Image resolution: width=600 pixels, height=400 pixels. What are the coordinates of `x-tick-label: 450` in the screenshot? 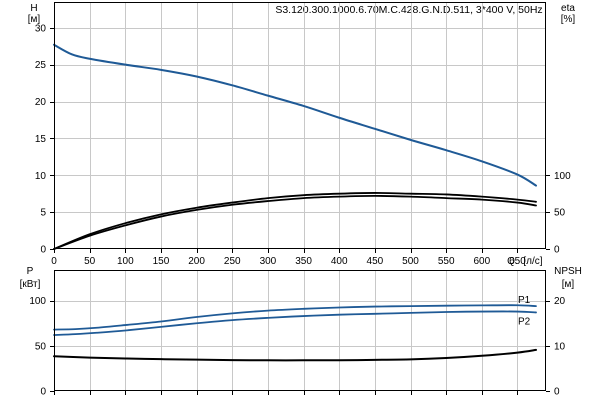 It's located at (375, 261).